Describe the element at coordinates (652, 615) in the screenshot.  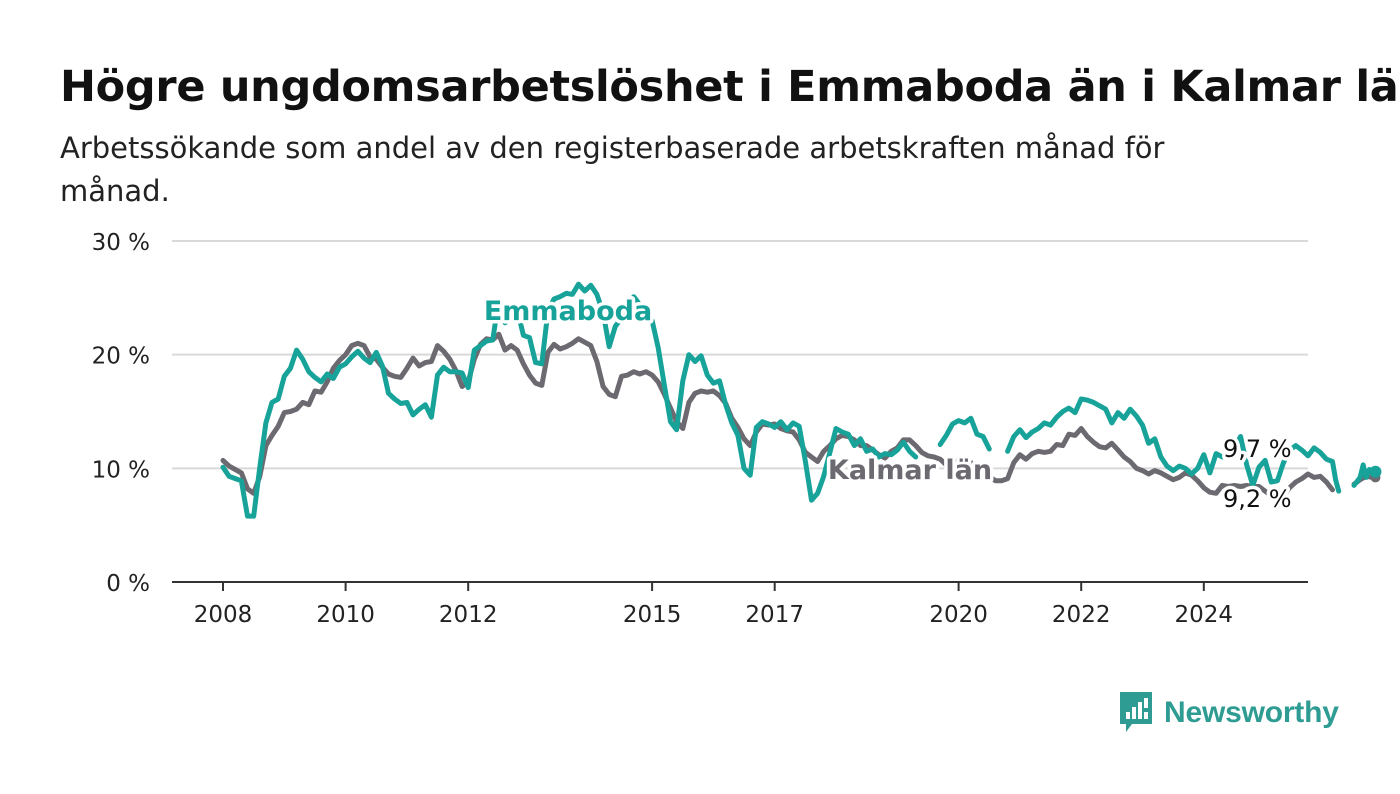
I see `x-tick-label: 2015` at that location.